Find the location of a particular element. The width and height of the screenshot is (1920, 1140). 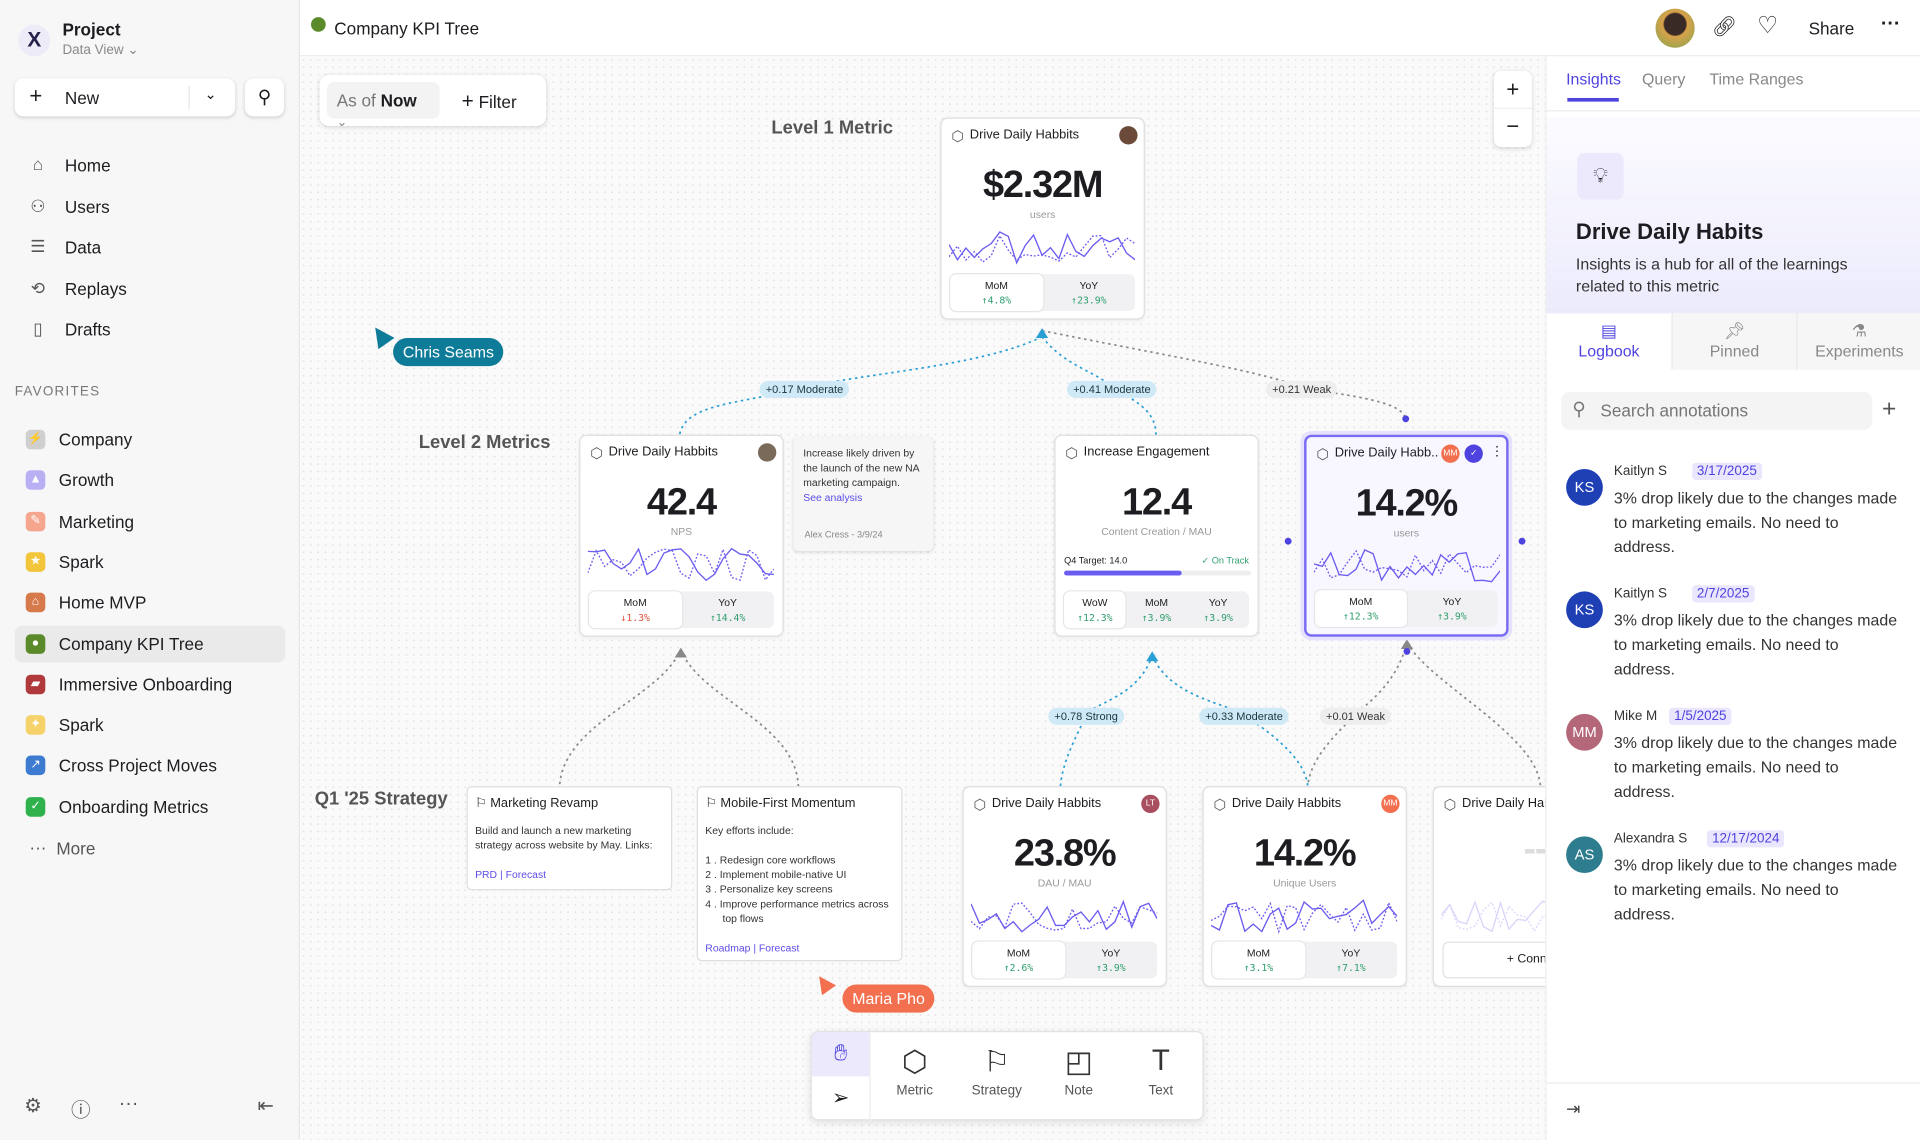

stat-mom: MoM ↑3.1% is located at coordinates (1258, 960).